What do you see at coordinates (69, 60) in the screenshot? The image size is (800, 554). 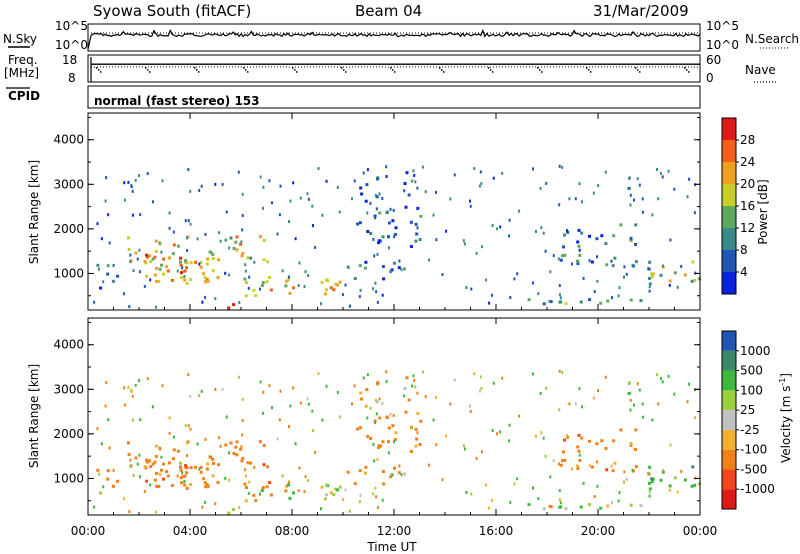 I see `freq-tick-high: 18` at bounding box center [69, 60].